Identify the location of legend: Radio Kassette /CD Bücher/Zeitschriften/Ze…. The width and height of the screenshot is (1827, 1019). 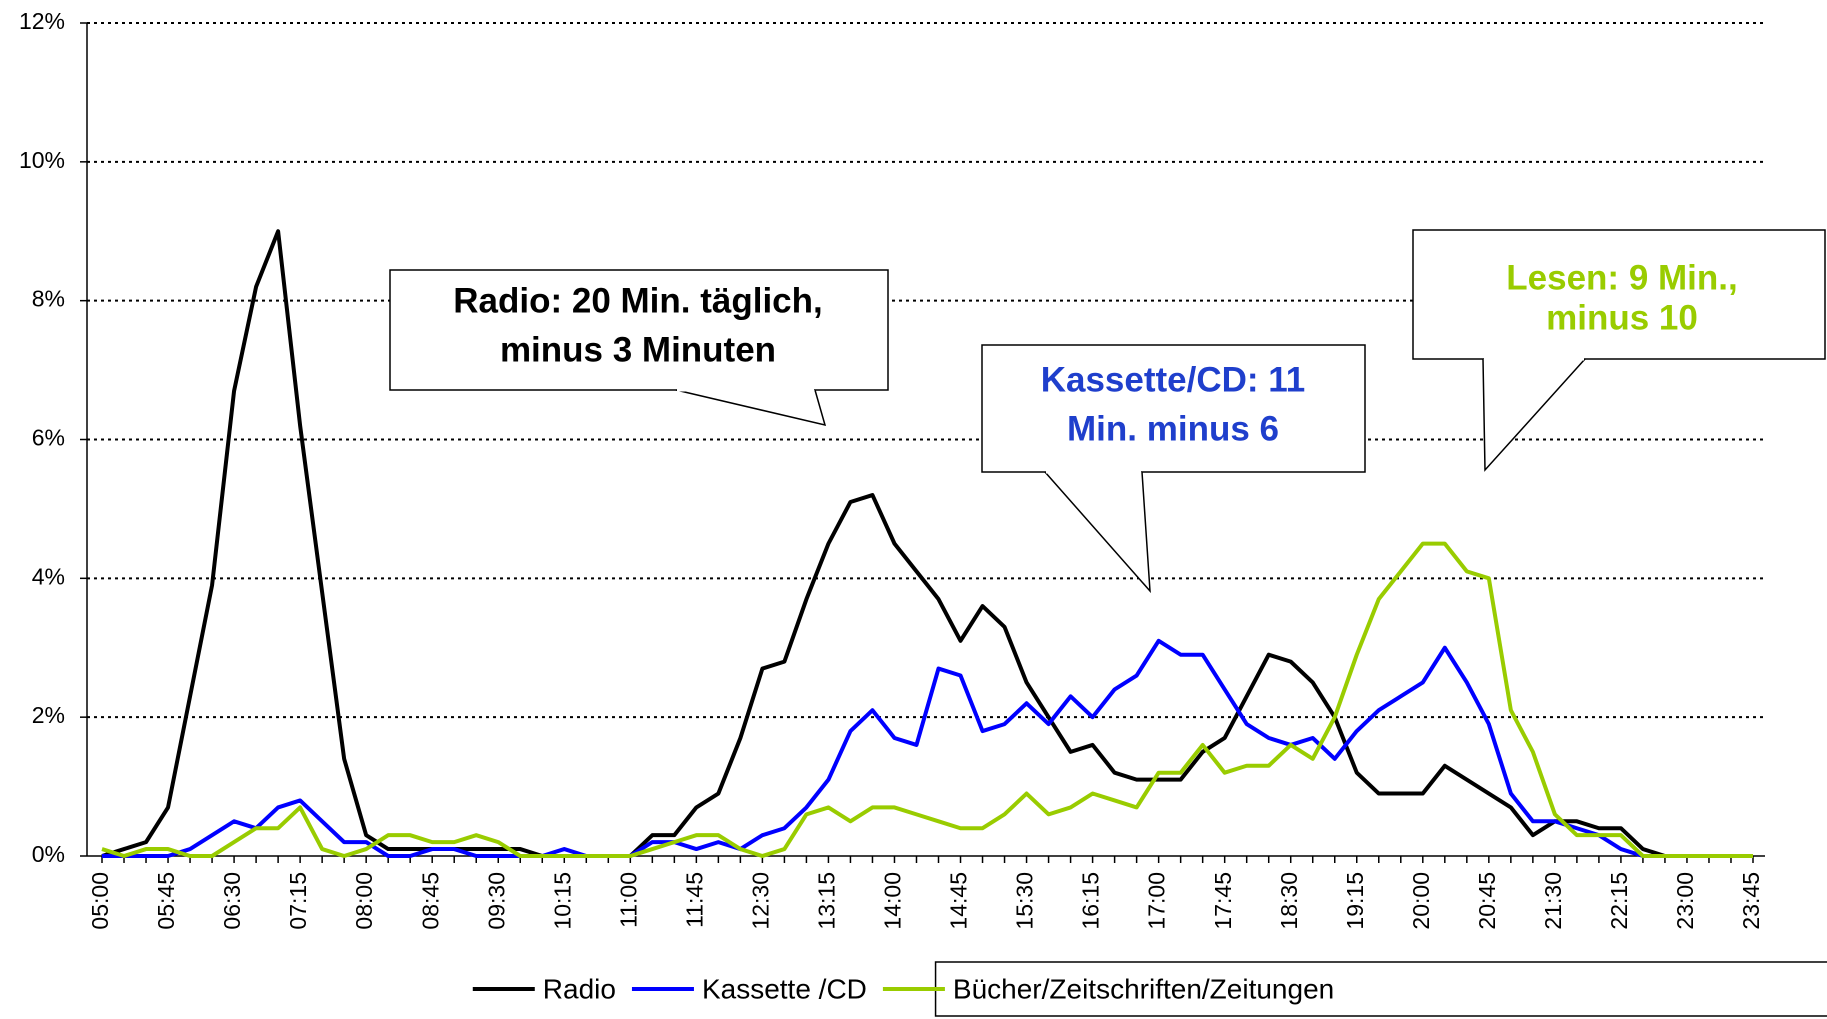
(1149, 989).